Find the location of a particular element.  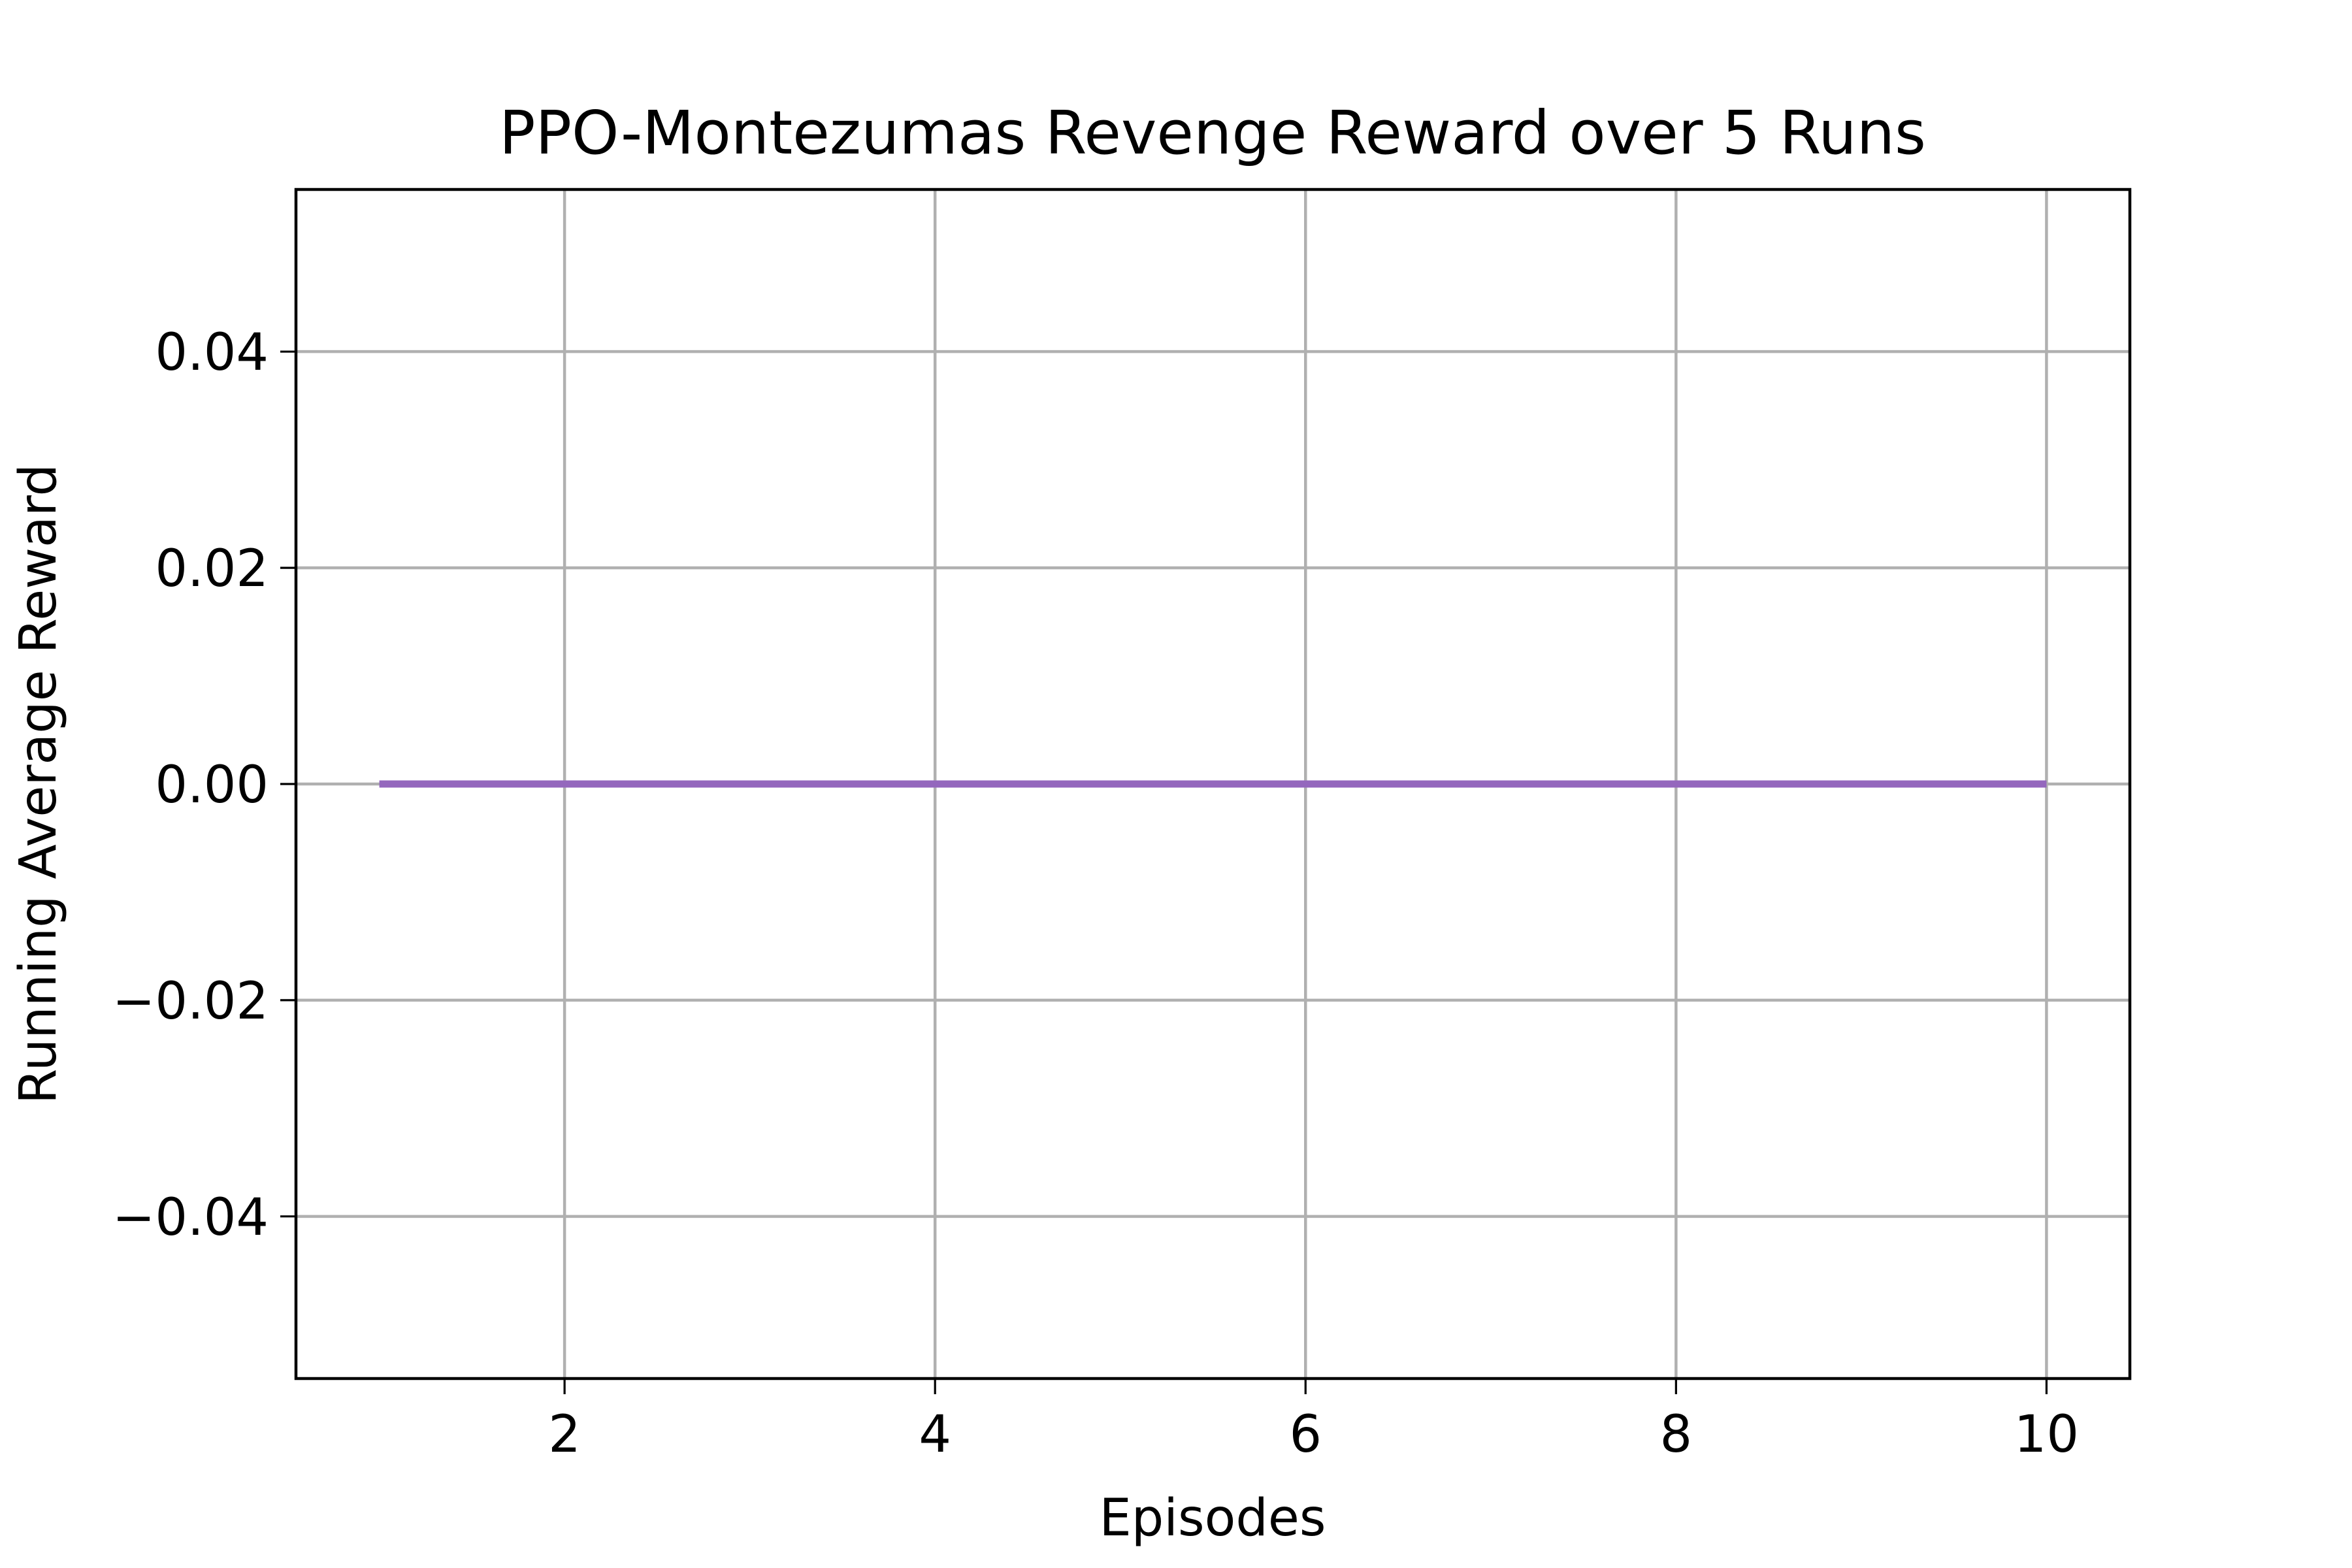

y-tick-label: −0.04 is located at coordinates (190, 1217).